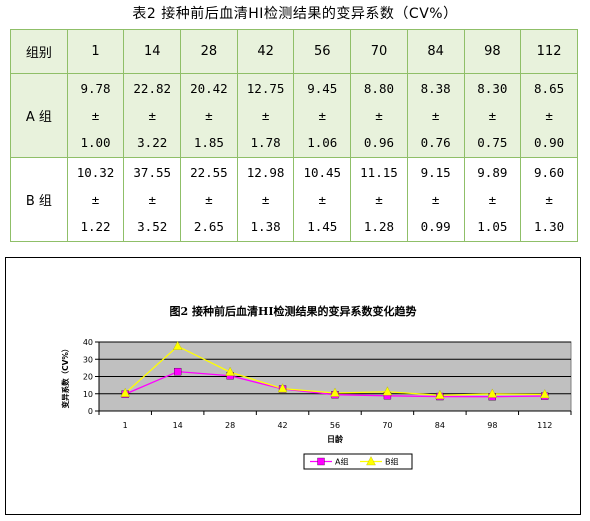 The width and height of the screenshot is (590, 521). Describe the element at coordinates (95, 199) in the screenshot. I see `table-cell: 10.32 ±1.22` at that location.